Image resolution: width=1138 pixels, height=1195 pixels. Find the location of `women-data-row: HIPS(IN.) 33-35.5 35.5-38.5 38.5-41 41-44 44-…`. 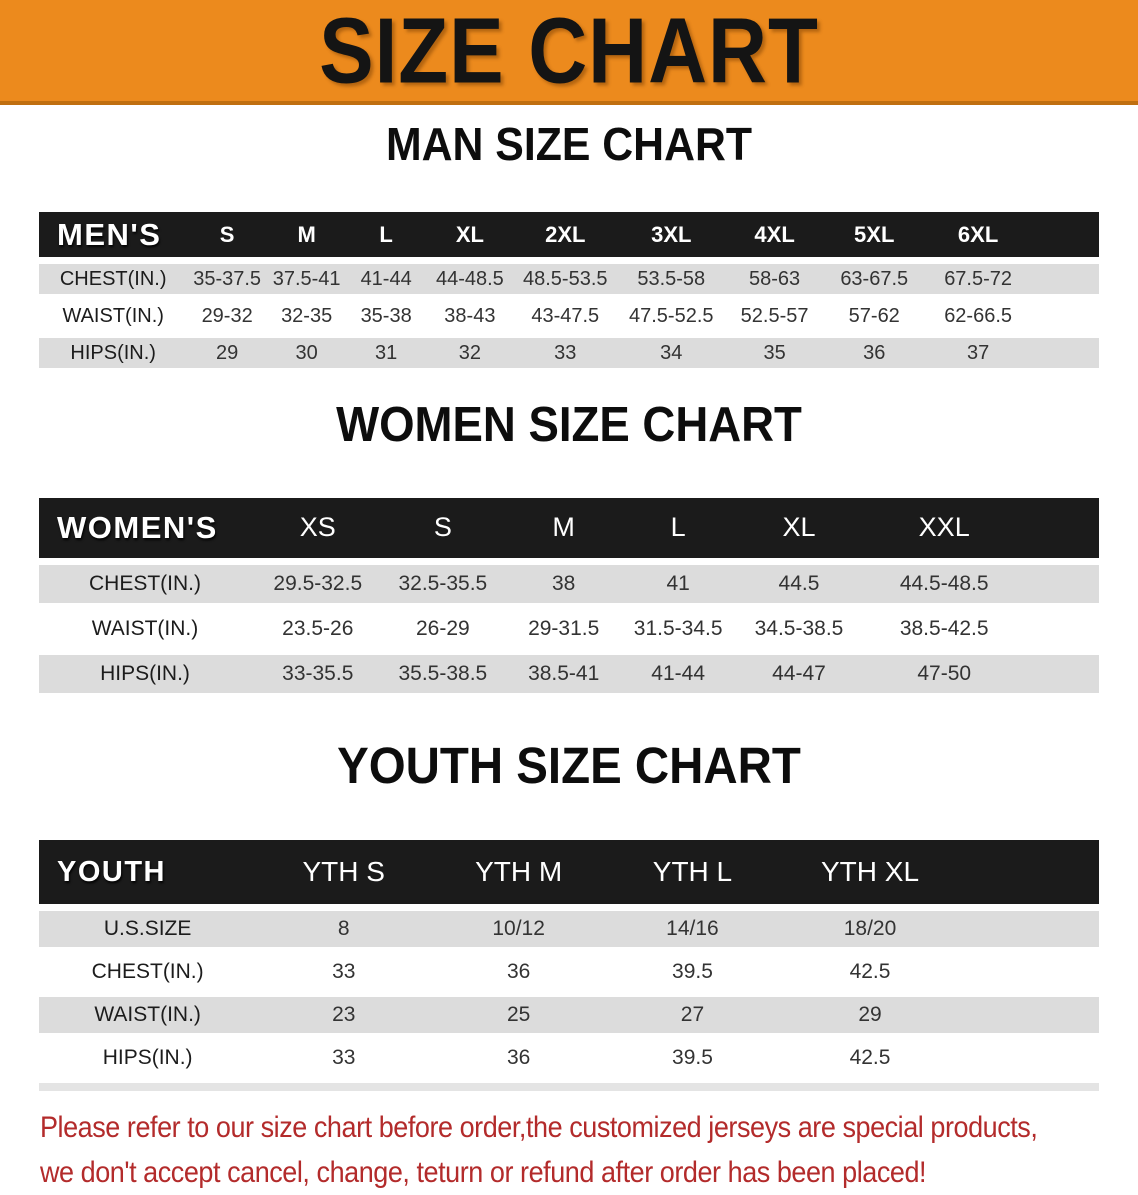

women-data-row: HIPS(IN.) 33-35.5 35.5-38.5 38.5-41 41-44 44-… is located at coordinates (569, 673).